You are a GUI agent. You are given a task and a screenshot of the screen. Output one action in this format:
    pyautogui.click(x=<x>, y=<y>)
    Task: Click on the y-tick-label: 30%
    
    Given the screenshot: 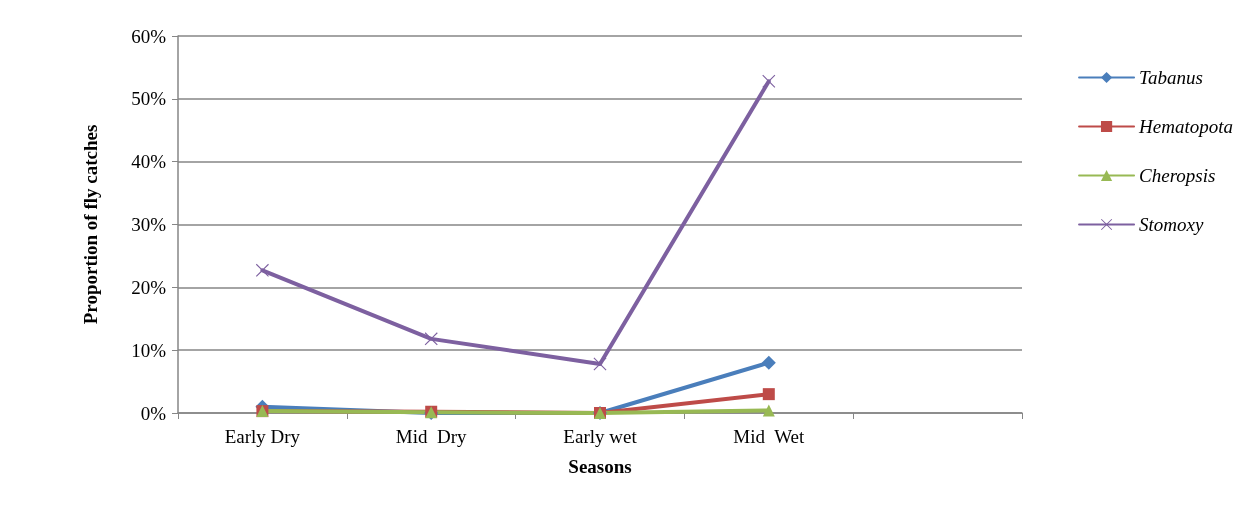 What is the action you would take?
    pyautogui.click(x=149, y=224)
    